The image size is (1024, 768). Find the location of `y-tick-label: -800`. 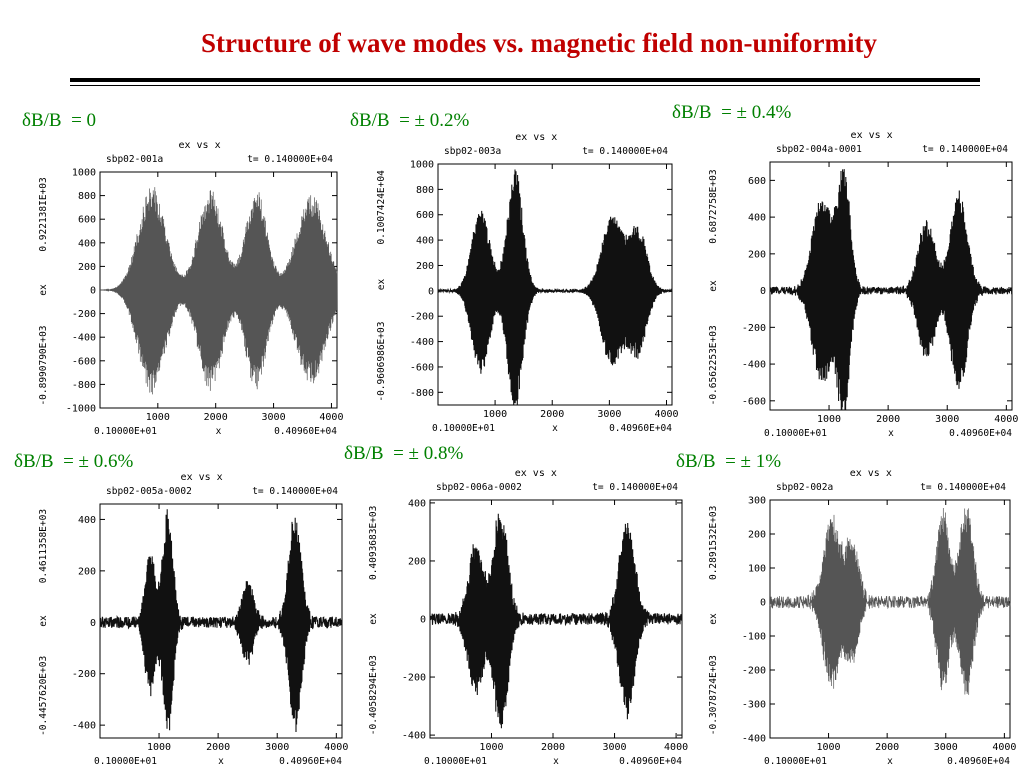

y-tick-label: -800 is located at coordinates (422, 393).